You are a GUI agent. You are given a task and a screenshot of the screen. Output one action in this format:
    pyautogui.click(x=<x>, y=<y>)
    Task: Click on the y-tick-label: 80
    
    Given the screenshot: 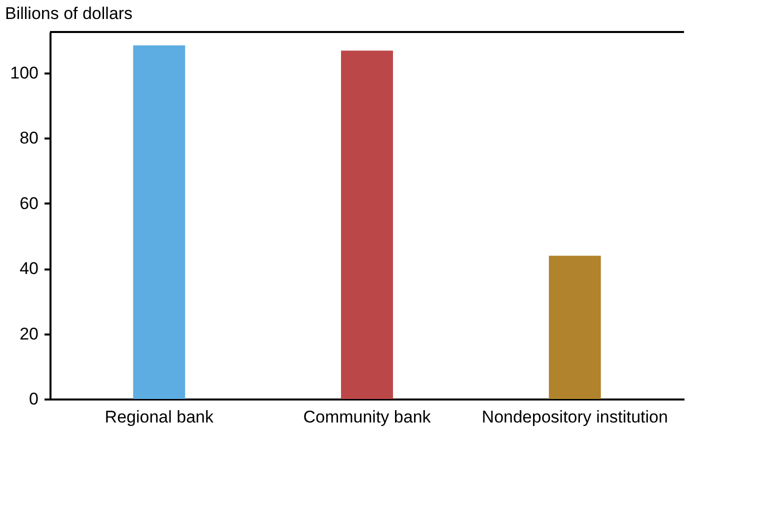 What is the action you would take?
    pyautogui.click(x=29, y=138)
    